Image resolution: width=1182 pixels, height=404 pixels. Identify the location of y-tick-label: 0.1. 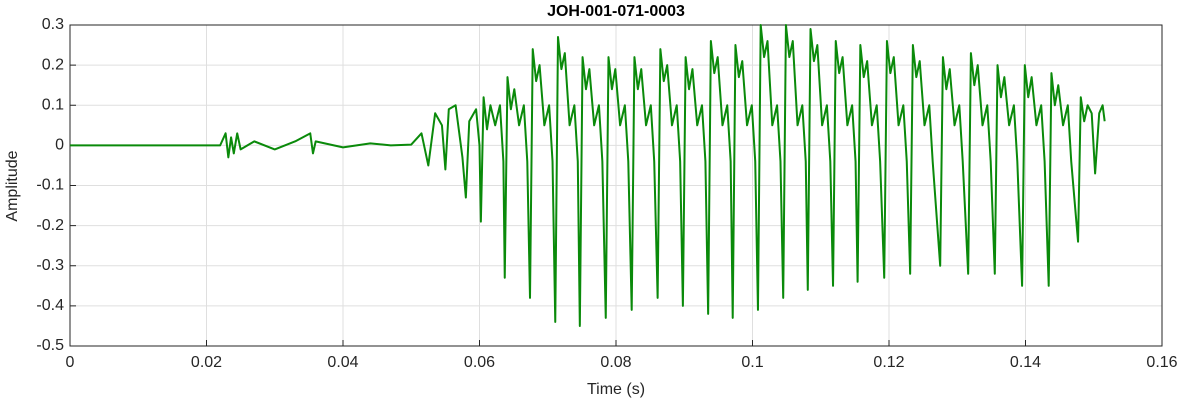
(53, 104).